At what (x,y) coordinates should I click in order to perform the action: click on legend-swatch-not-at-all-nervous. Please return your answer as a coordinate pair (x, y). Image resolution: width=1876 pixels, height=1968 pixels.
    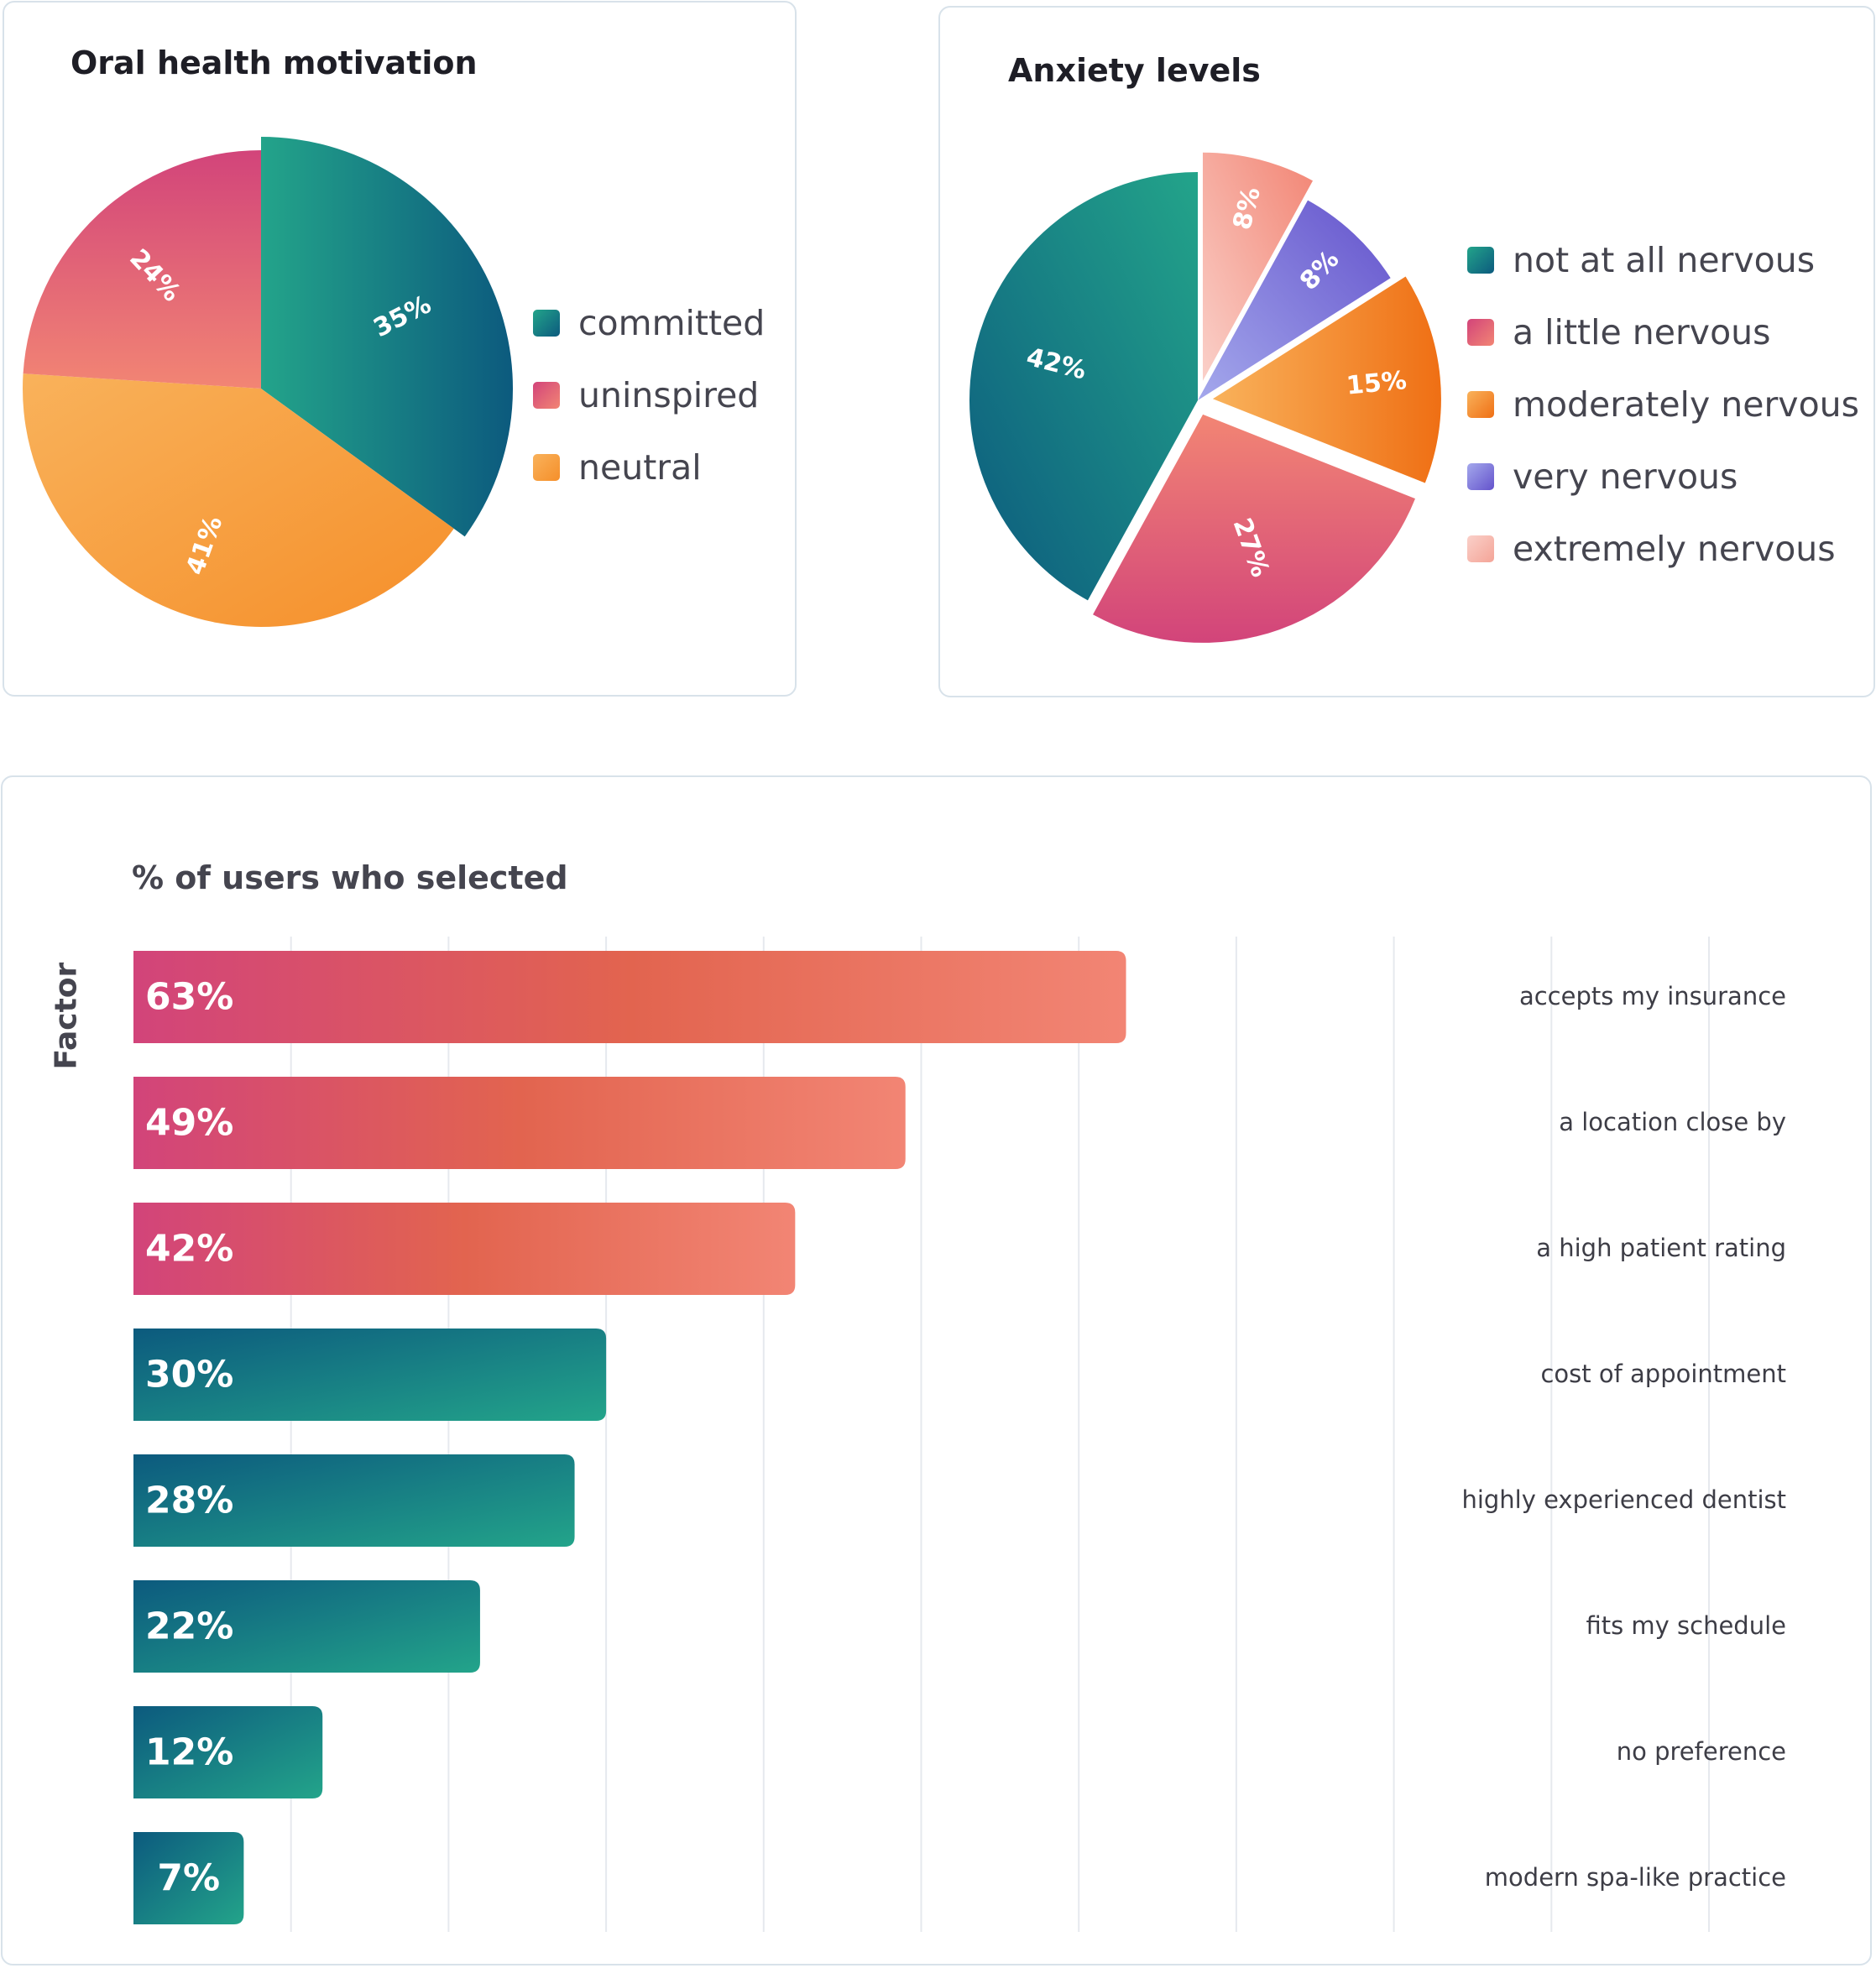
    Looking at the image, I should click on (1480, 260).